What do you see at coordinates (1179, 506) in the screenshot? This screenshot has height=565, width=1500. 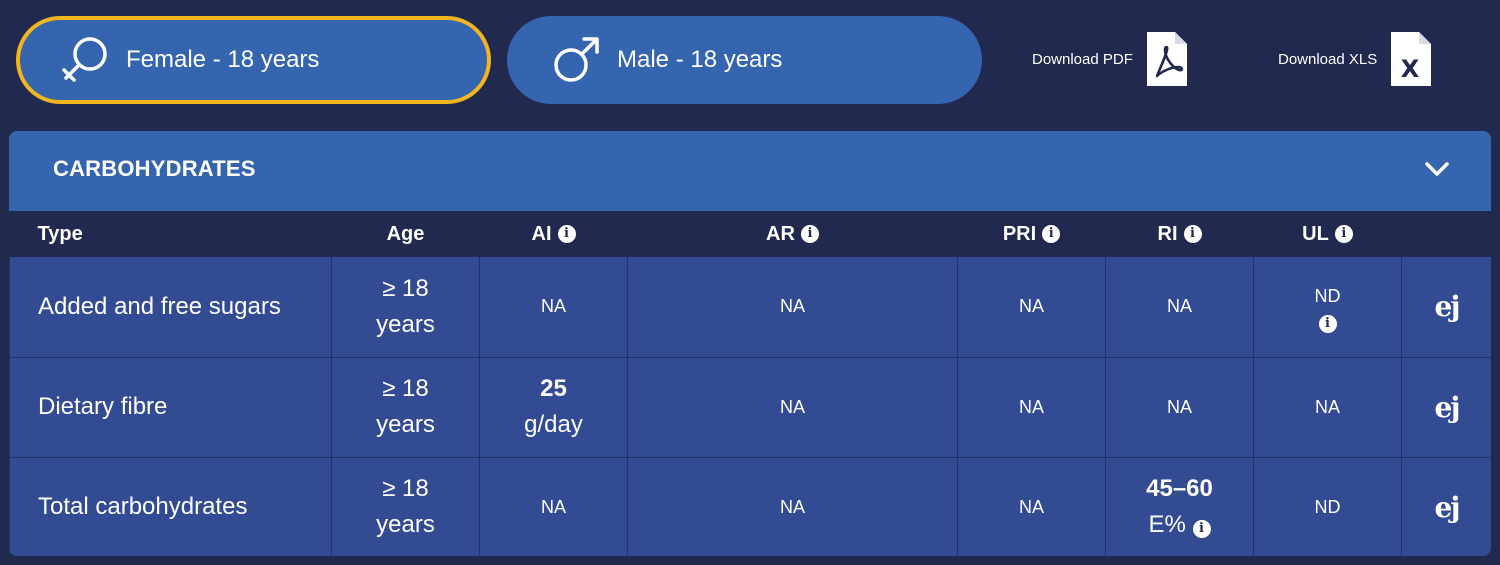 I see `cell-ri: 45–60 E% i` at bounding box center [1179, 506].